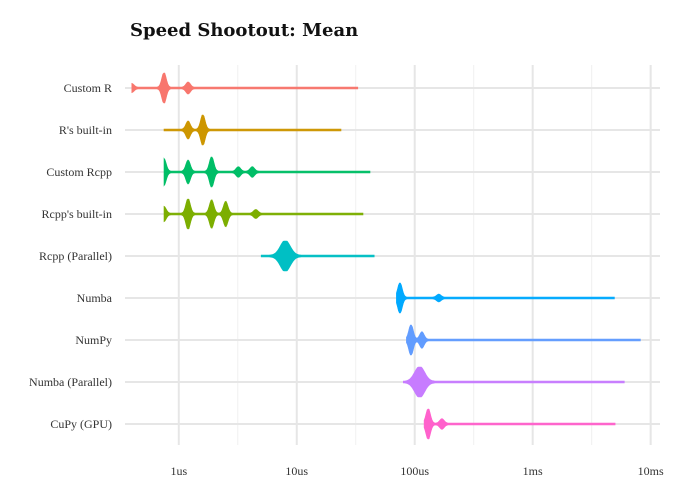 The height and width of the screenshot is (500, 680). I want to click on y-tick-label: R's built-in, so click(85, 130).